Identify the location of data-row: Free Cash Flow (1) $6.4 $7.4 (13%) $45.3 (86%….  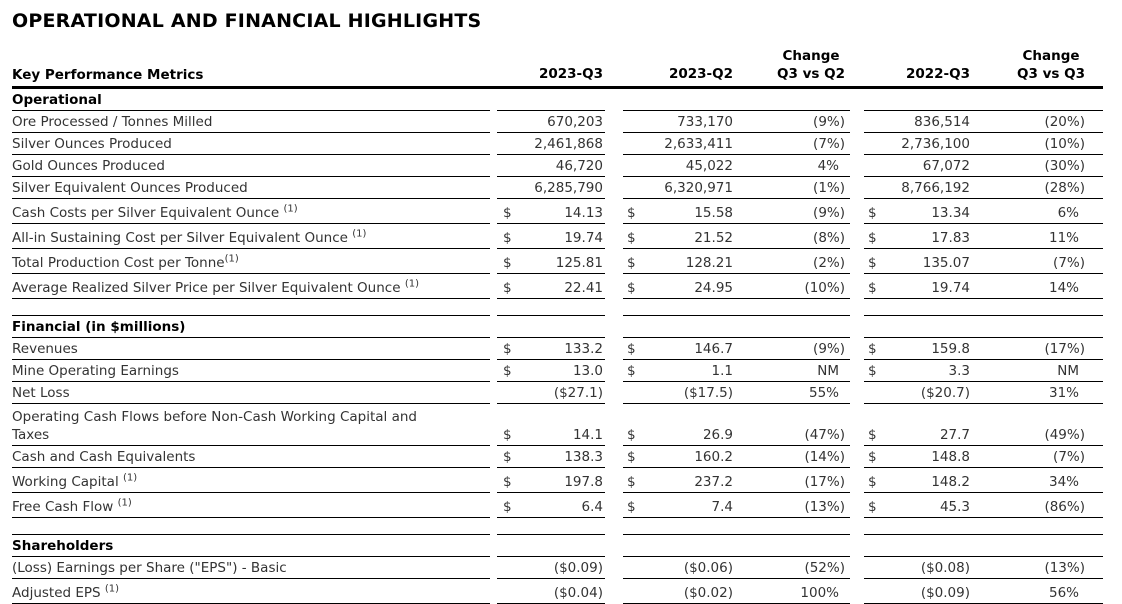
(557, 505).